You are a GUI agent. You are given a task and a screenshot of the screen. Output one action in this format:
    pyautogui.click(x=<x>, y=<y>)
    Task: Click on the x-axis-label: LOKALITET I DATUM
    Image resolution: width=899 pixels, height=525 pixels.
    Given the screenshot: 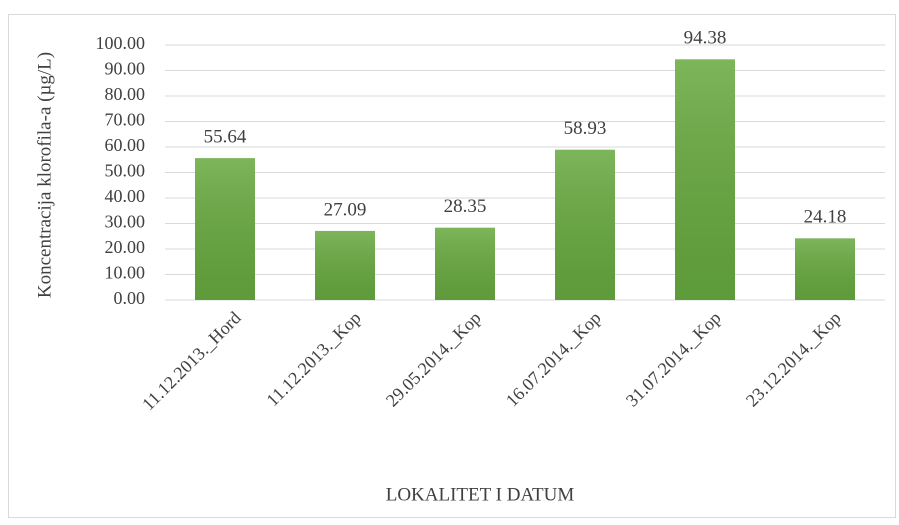 What is the action you would take?
    pyautogui.click(x=480, y=494)
    